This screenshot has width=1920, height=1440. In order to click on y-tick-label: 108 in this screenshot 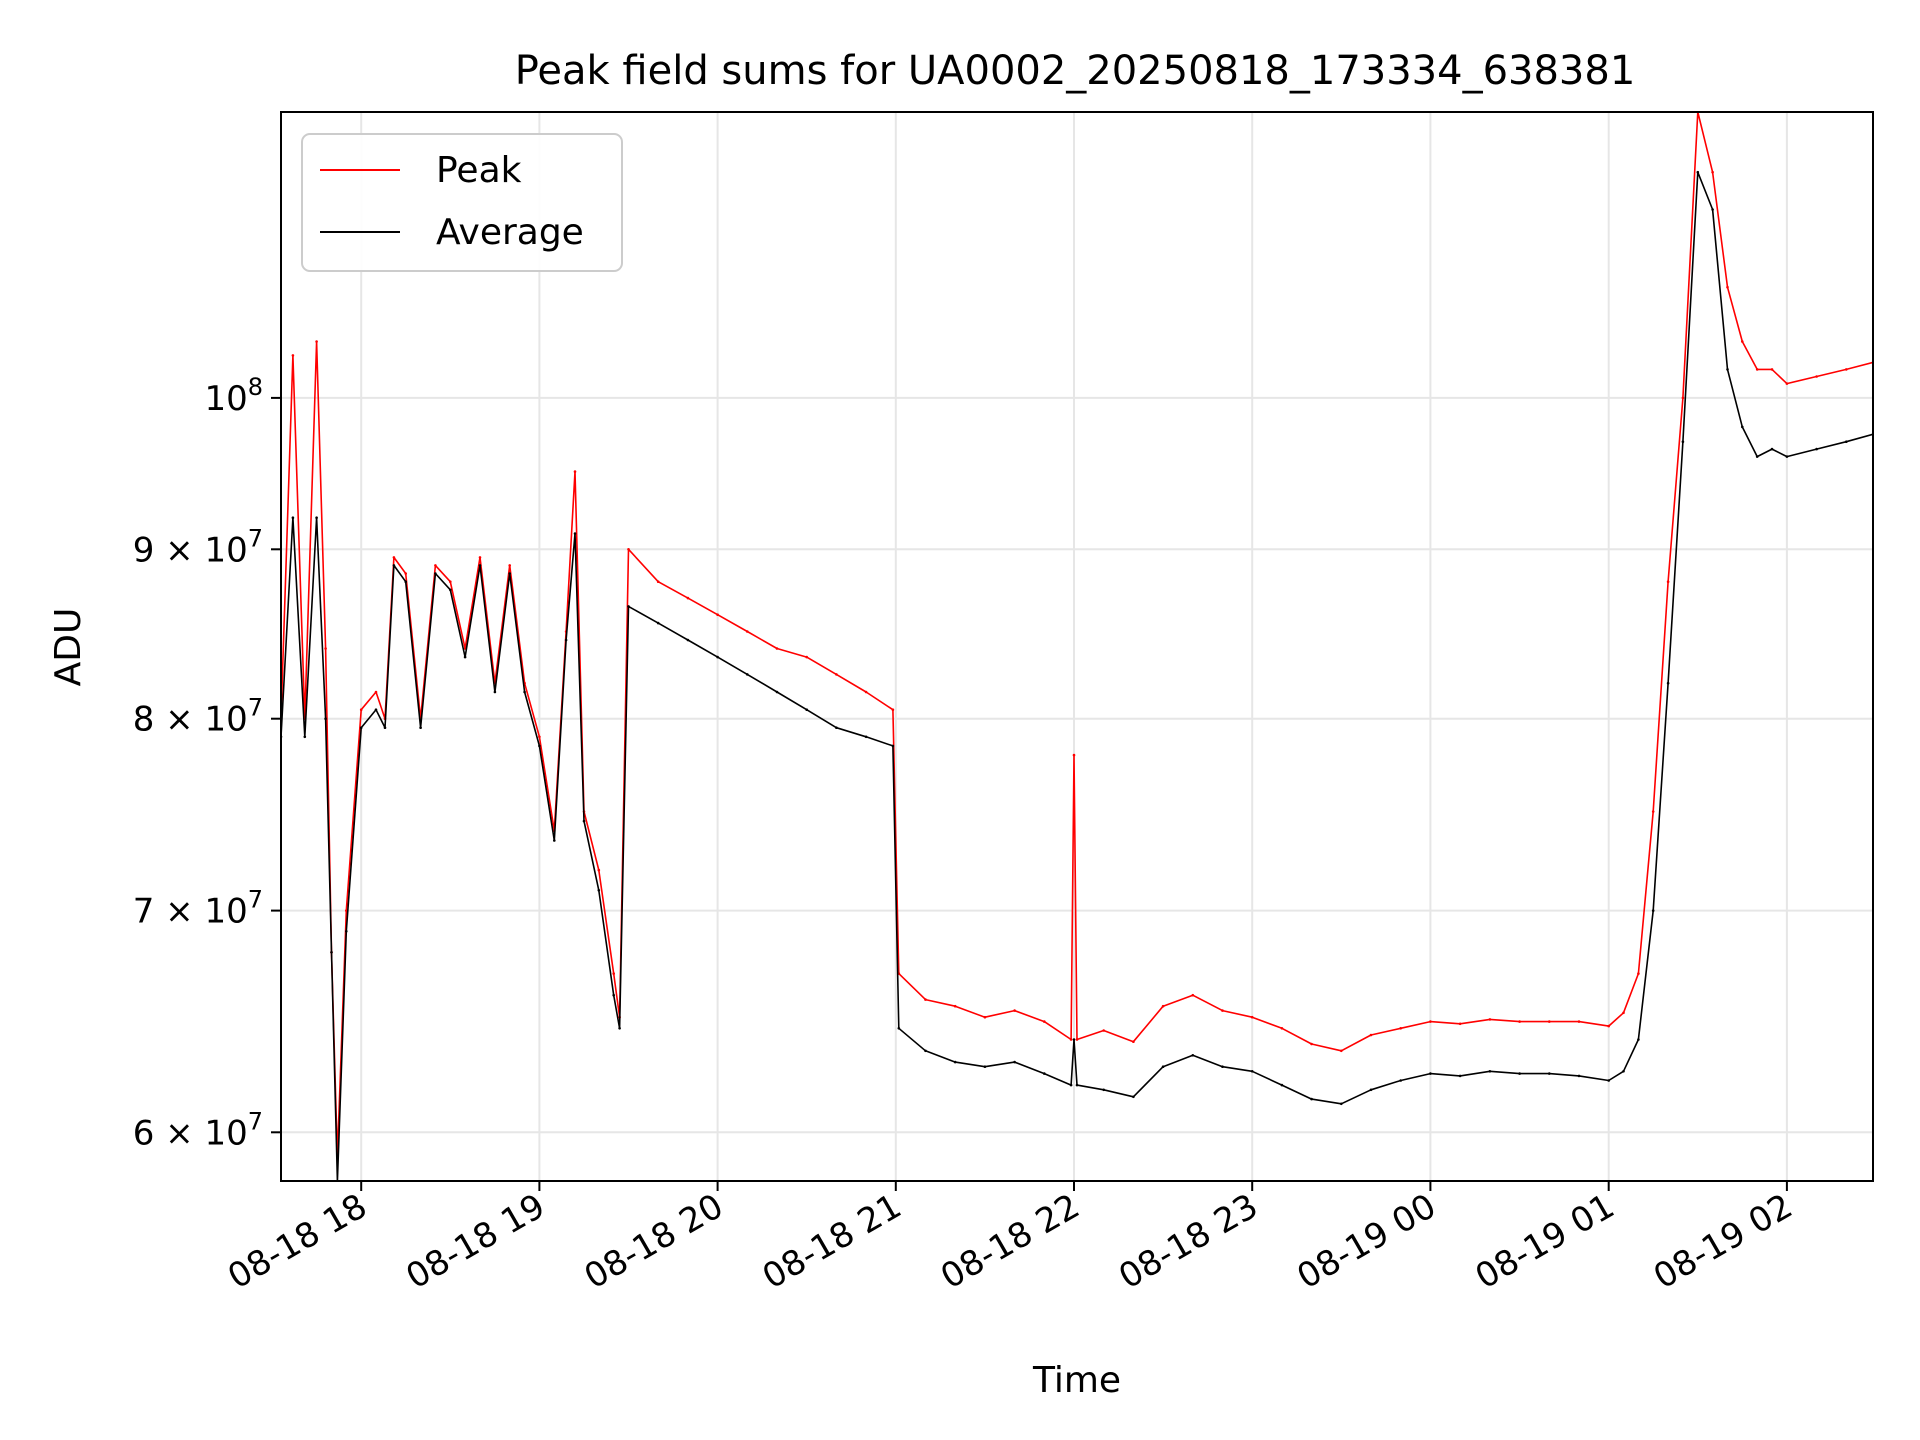, I will do `click(233, 396)`.